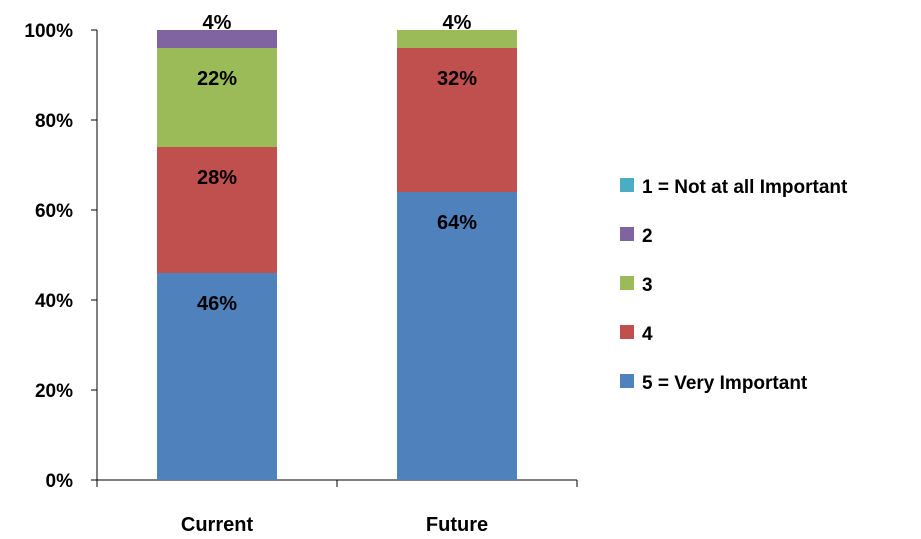  What do you see at coordinates (647, 236) in the screenshot?
I see `legend-label: 2` at bounding box center [647, 236].